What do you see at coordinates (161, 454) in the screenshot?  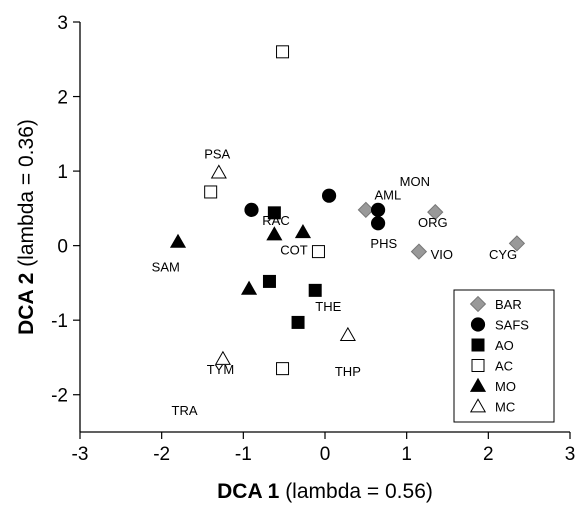 I see `x-tick-label: -2` at bounding box center [161, 454].